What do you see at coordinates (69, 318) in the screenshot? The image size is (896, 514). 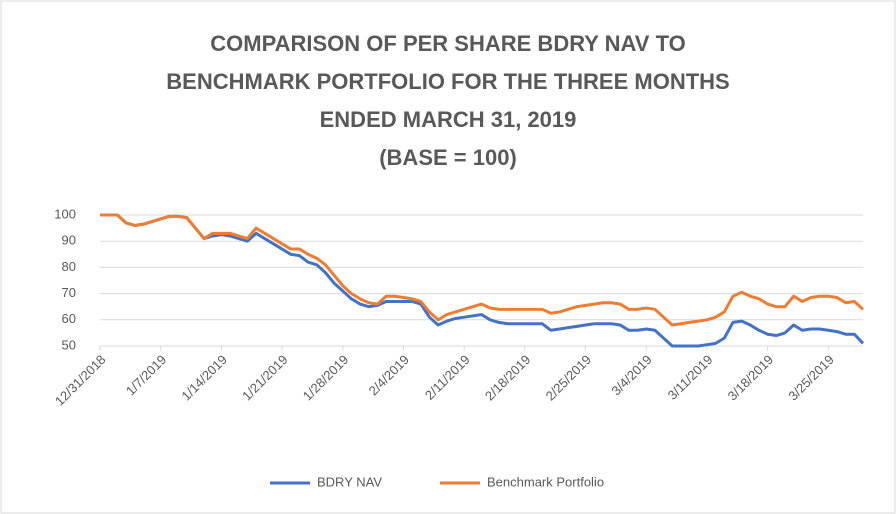 I see `y-tick-label: 60` at bounding box center [69, 318].